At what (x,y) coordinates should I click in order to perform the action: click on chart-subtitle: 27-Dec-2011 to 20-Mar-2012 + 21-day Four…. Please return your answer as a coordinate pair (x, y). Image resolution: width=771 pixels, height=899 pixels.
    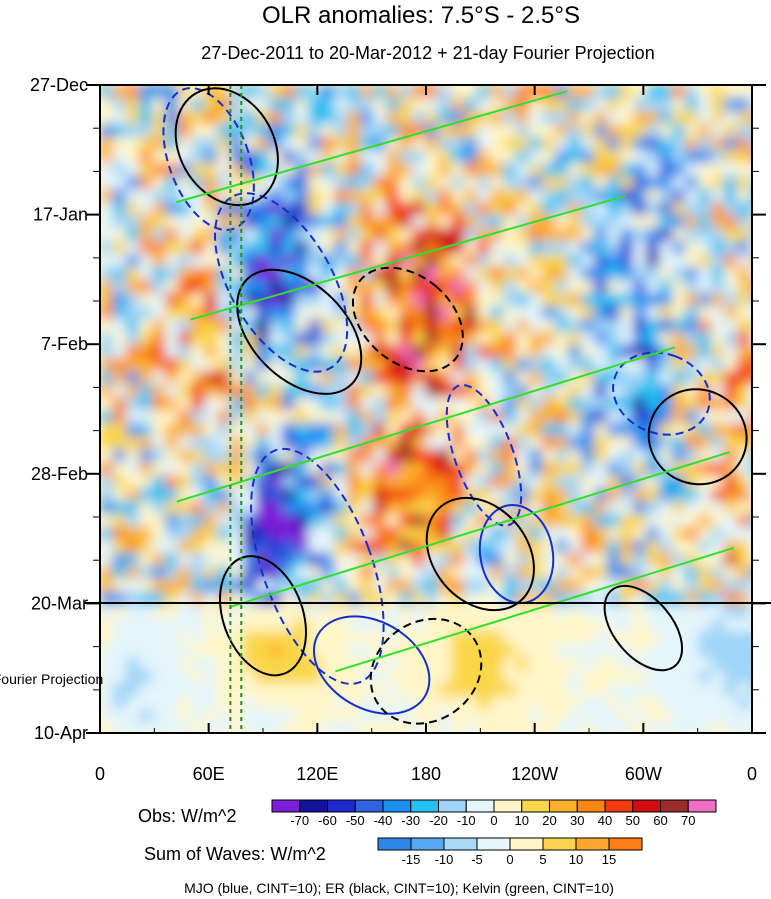
    Looking at the image, I should click on (427, 53).